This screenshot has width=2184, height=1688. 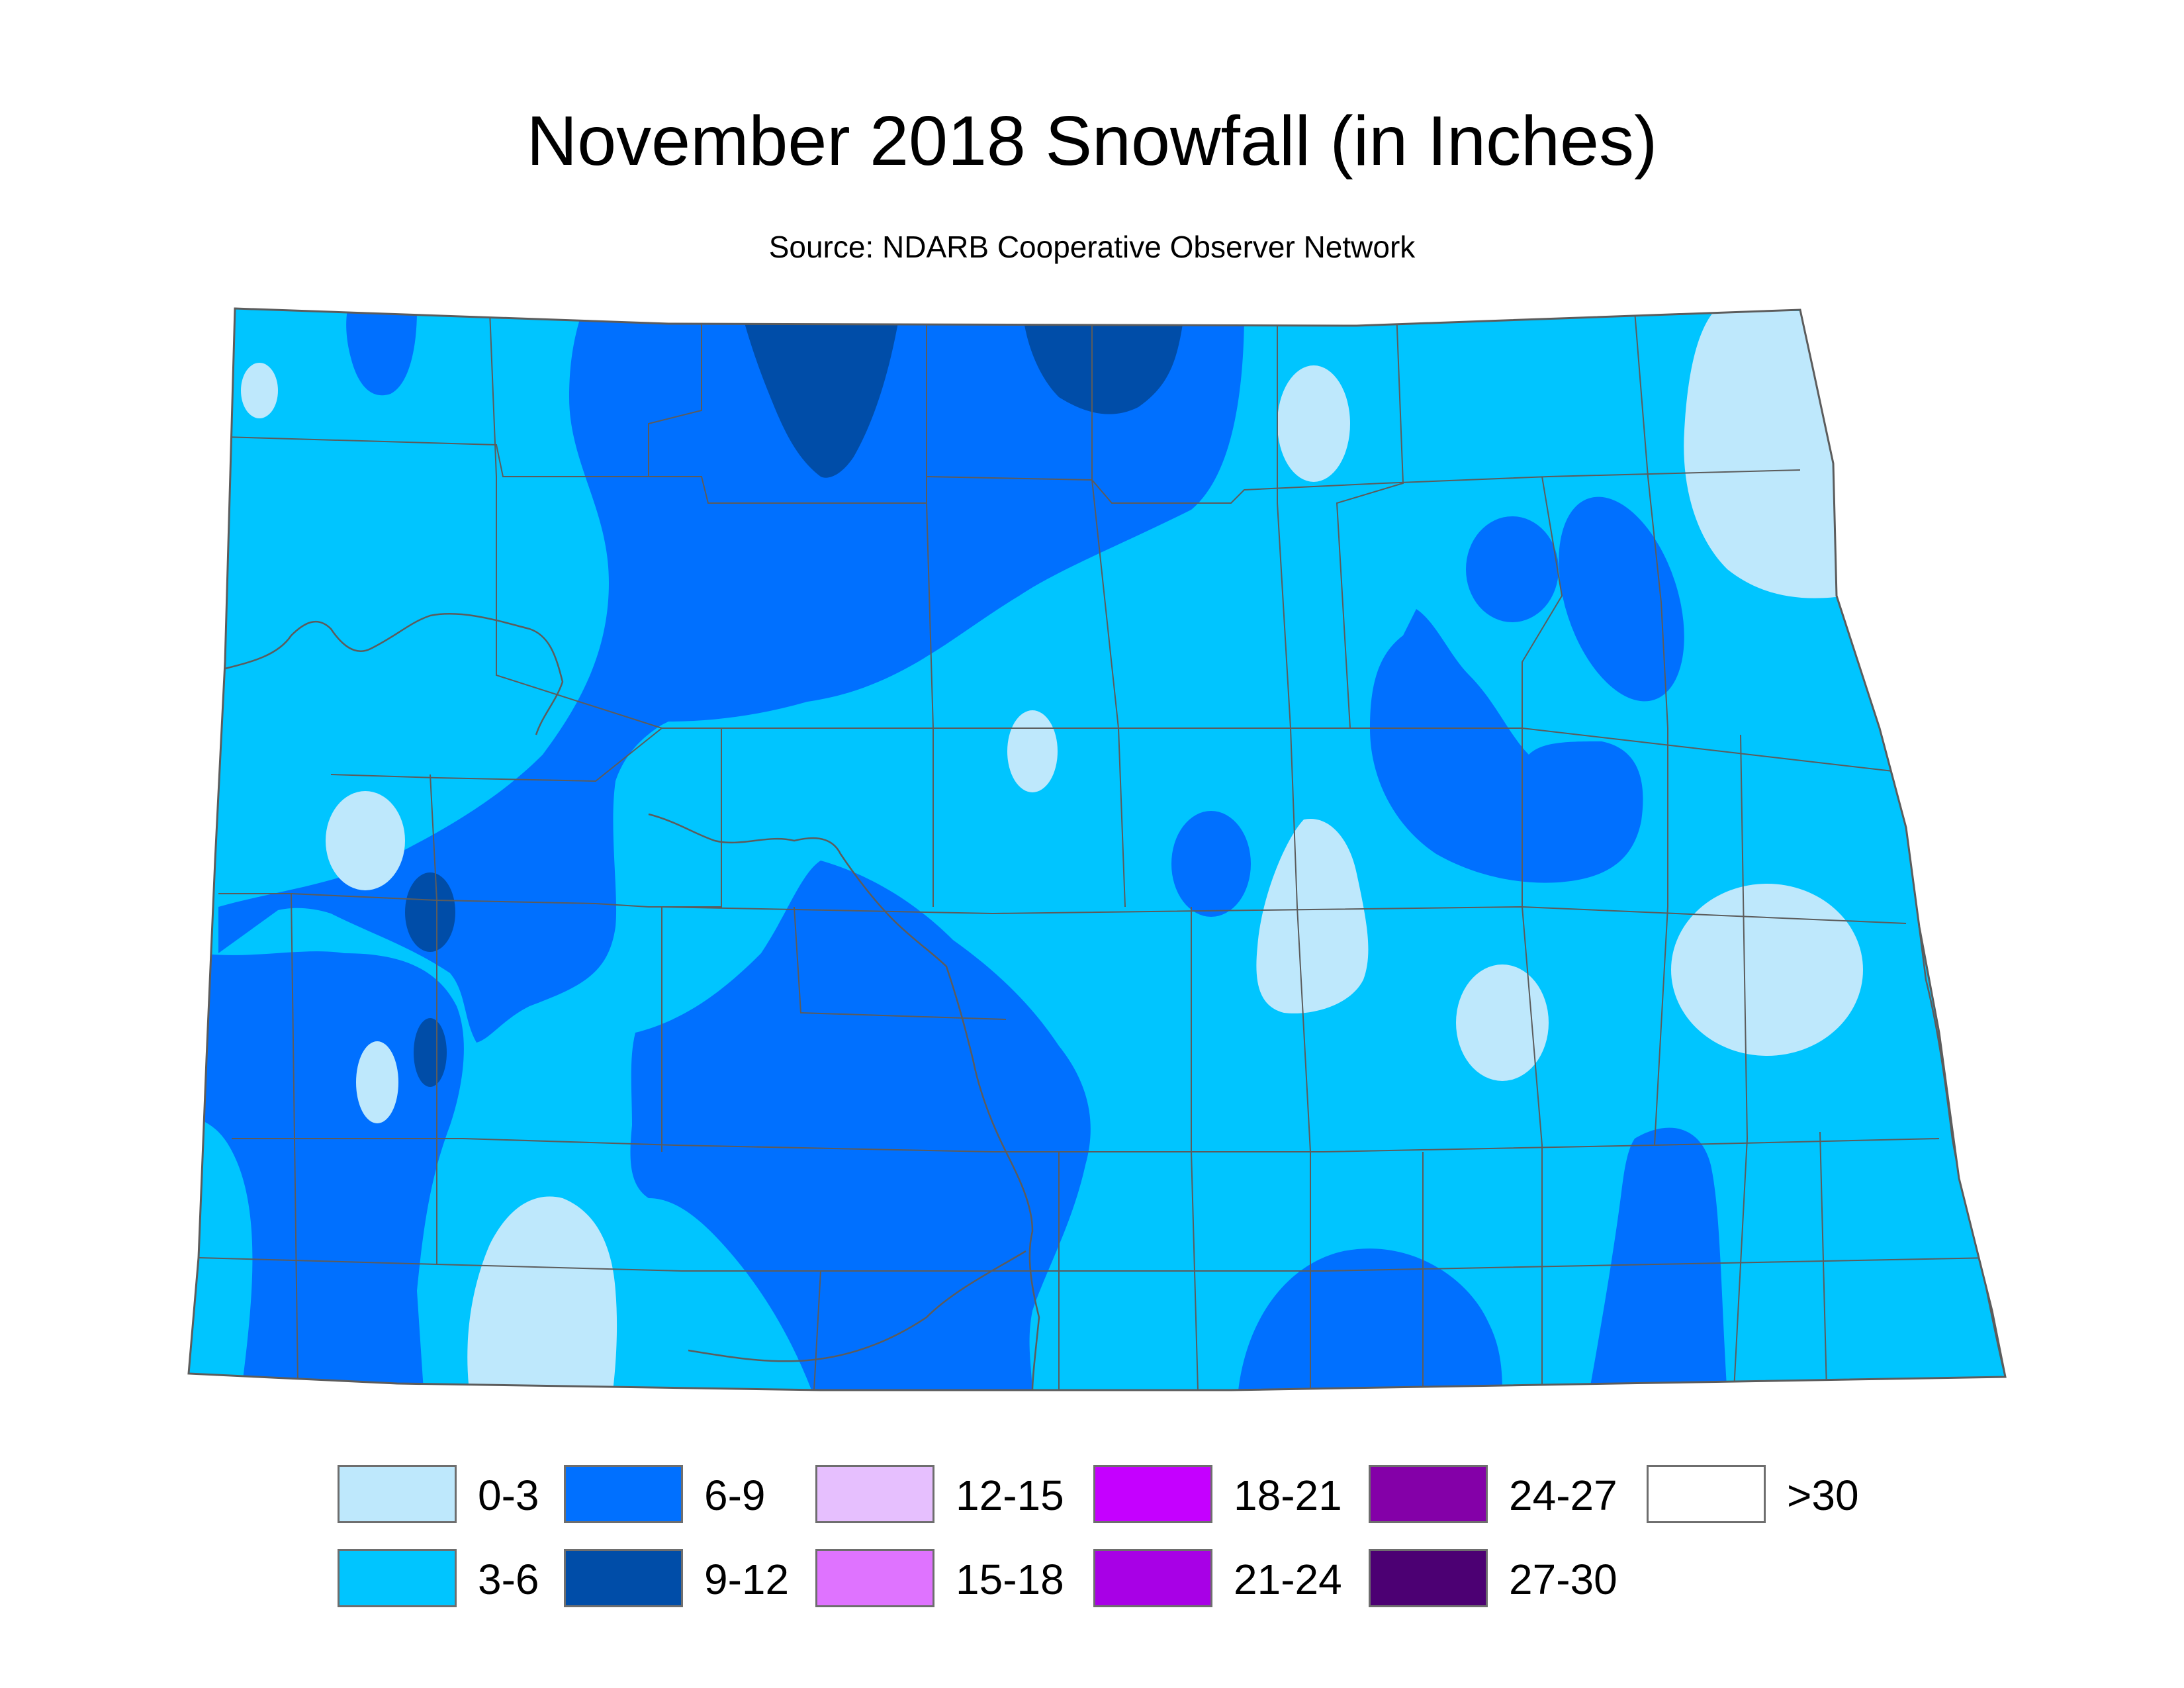 What do you see at coordinates (1823, 1495) in the screenshot?
I see `legend-label: >30` at bounding box center [1823, 1495].